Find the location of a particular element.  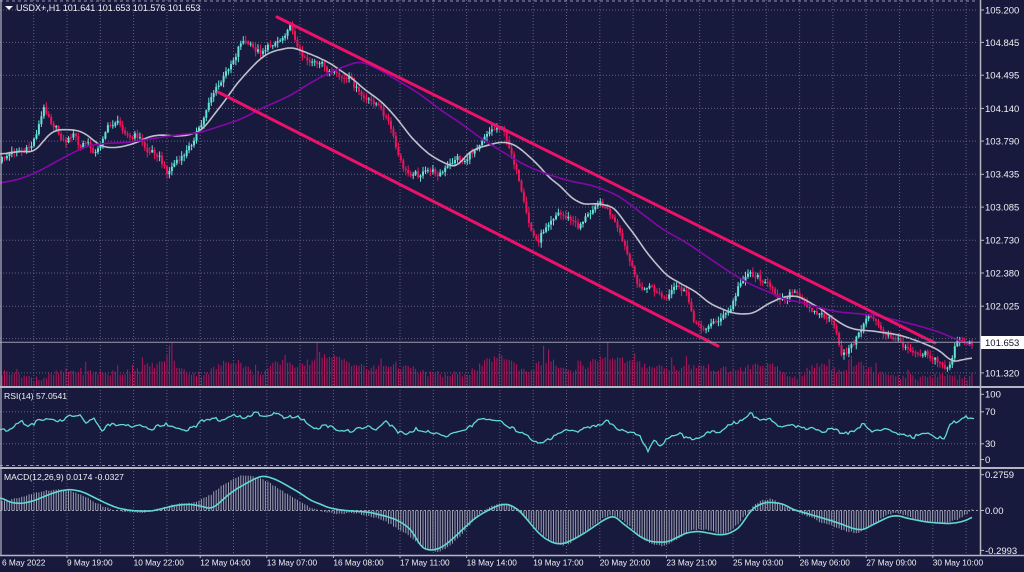

svg-text: 27 May 09:00 is located at coordinates (891, 563).